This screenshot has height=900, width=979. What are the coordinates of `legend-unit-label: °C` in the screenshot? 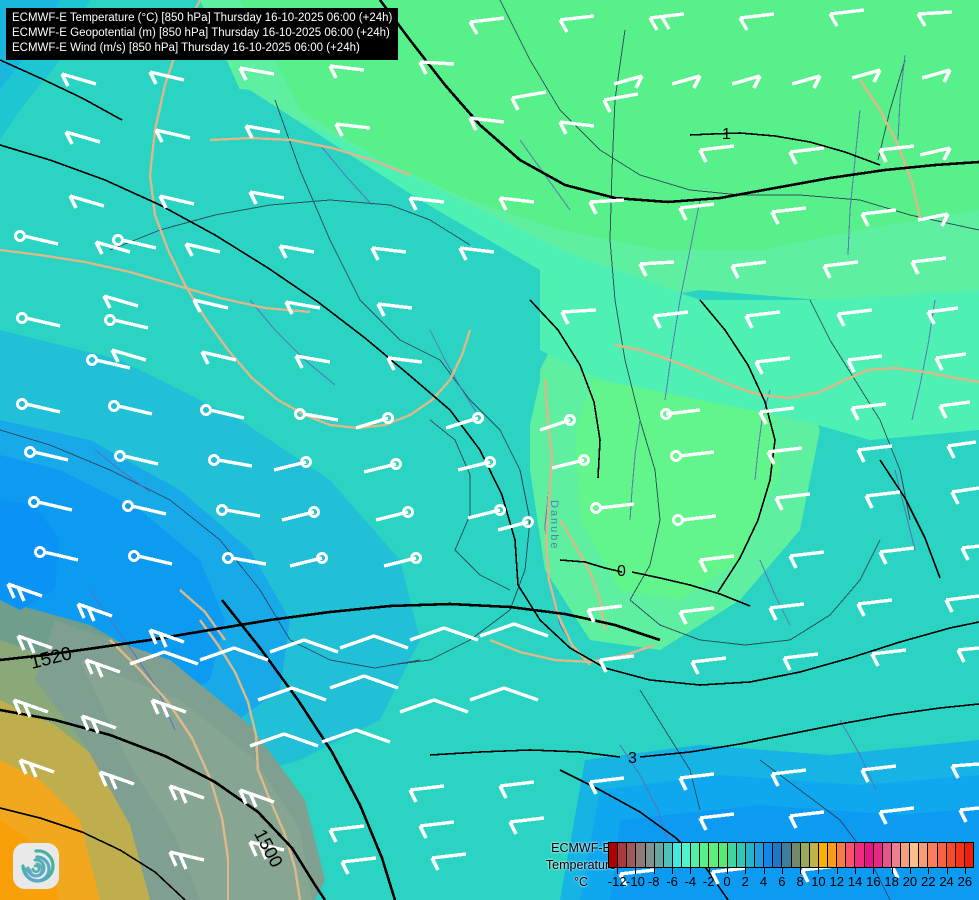 It's located at (581, 882).